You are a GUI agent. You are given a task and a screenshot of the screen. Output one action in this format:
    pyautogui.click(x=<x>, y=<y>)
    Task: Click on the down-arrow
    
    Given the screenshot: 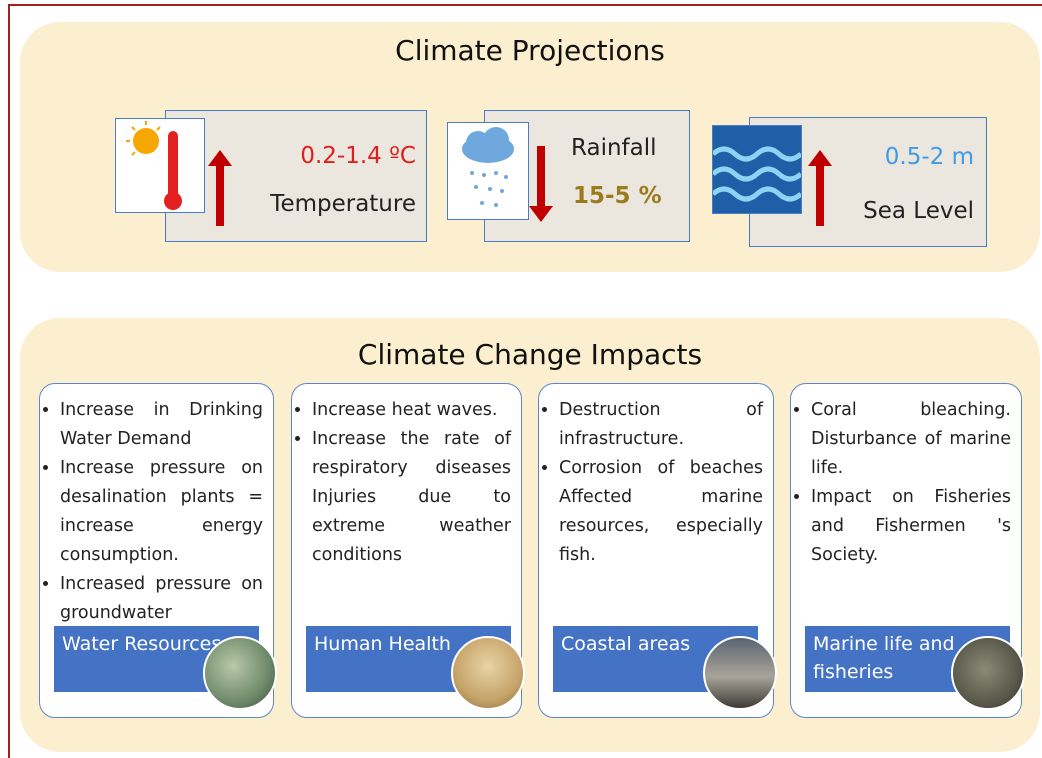 What is the action you would take?
    pyautogui.click(x=541, y=184)
    